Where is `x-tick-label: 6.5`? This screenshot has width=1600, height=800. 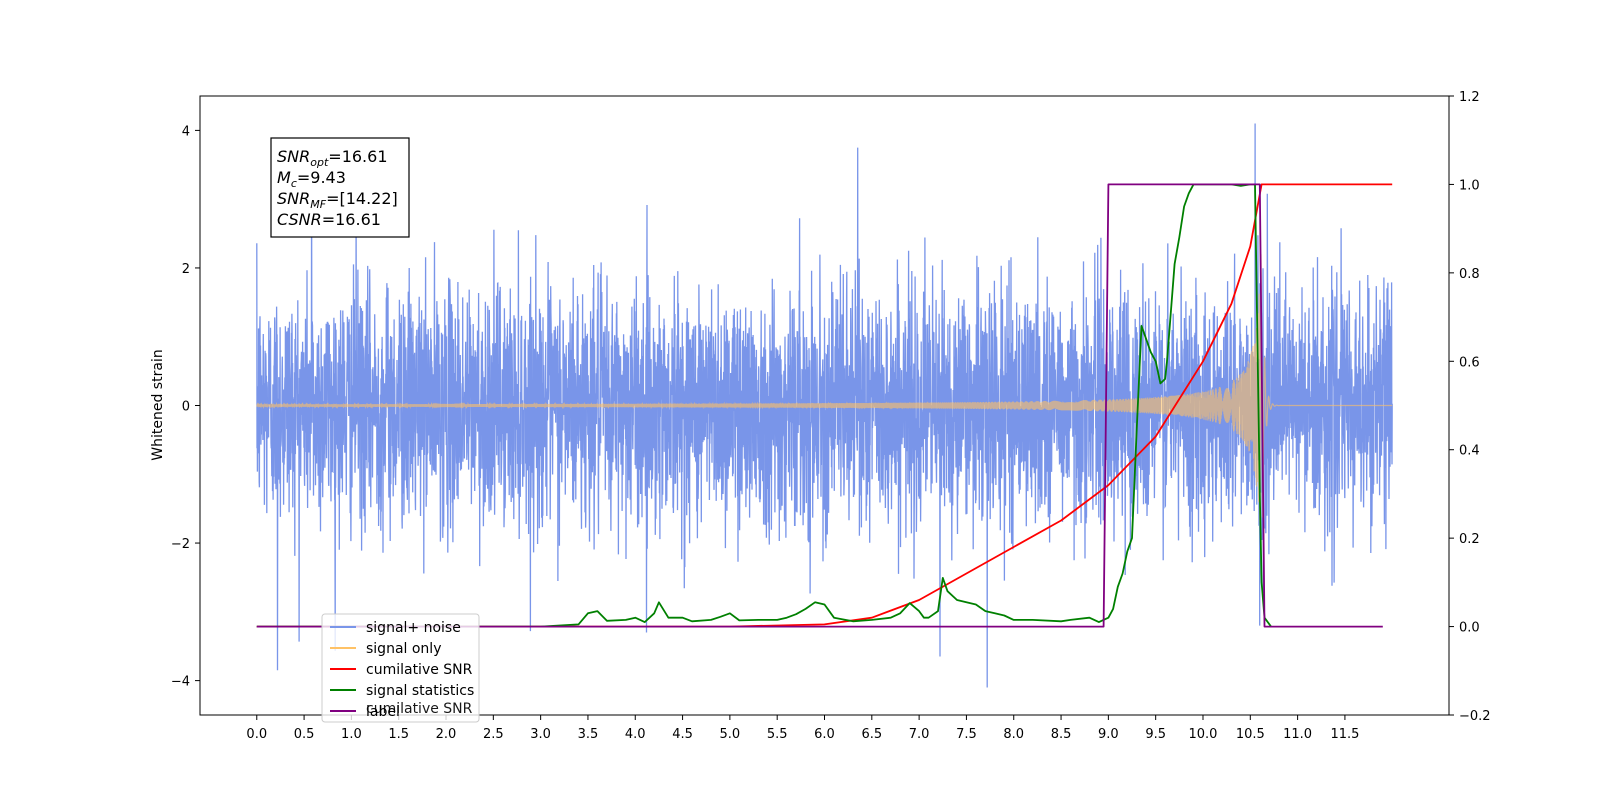 x-tick-label: 6.5 is located at coordinates (871, 734).